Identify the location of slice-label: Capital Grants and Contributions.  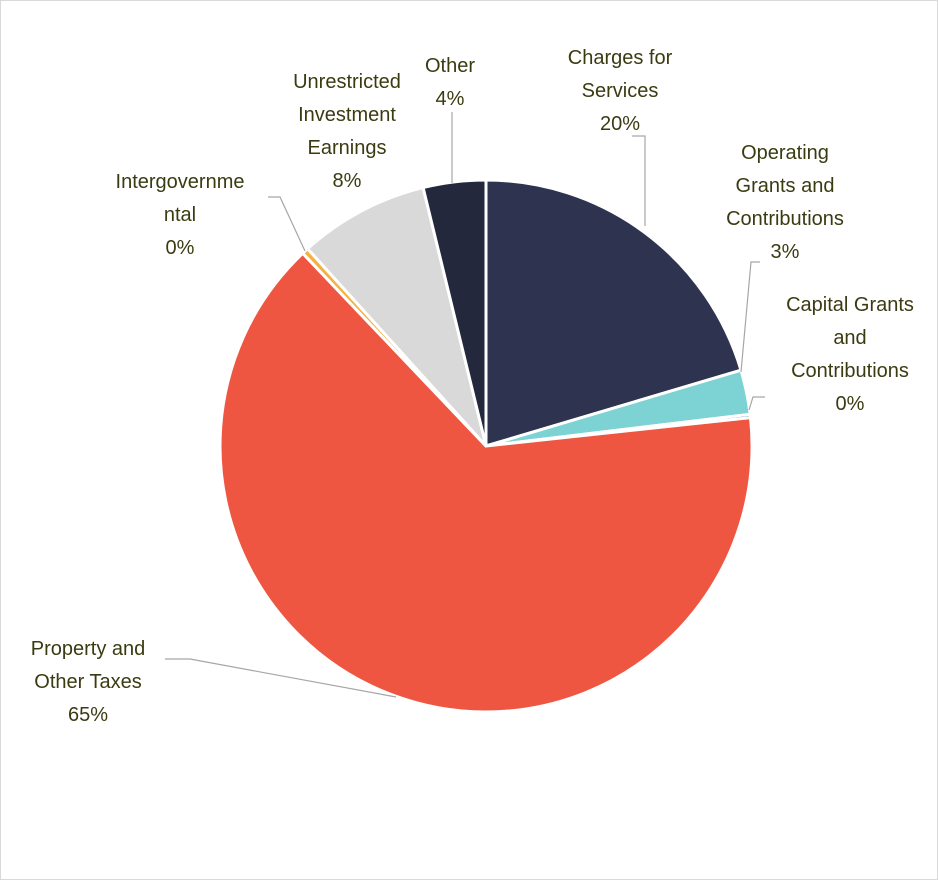
(850, 338).